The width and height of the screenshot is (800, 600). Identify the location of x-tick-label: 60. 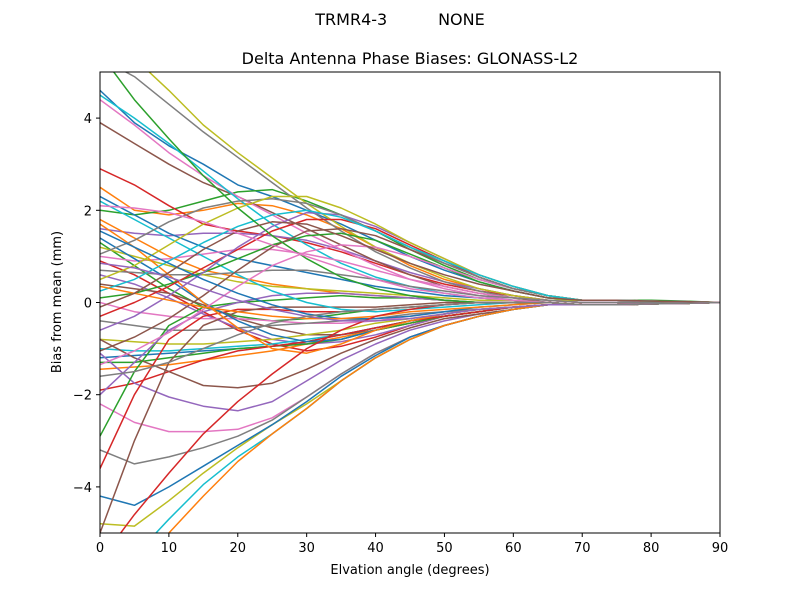
(513, 548).